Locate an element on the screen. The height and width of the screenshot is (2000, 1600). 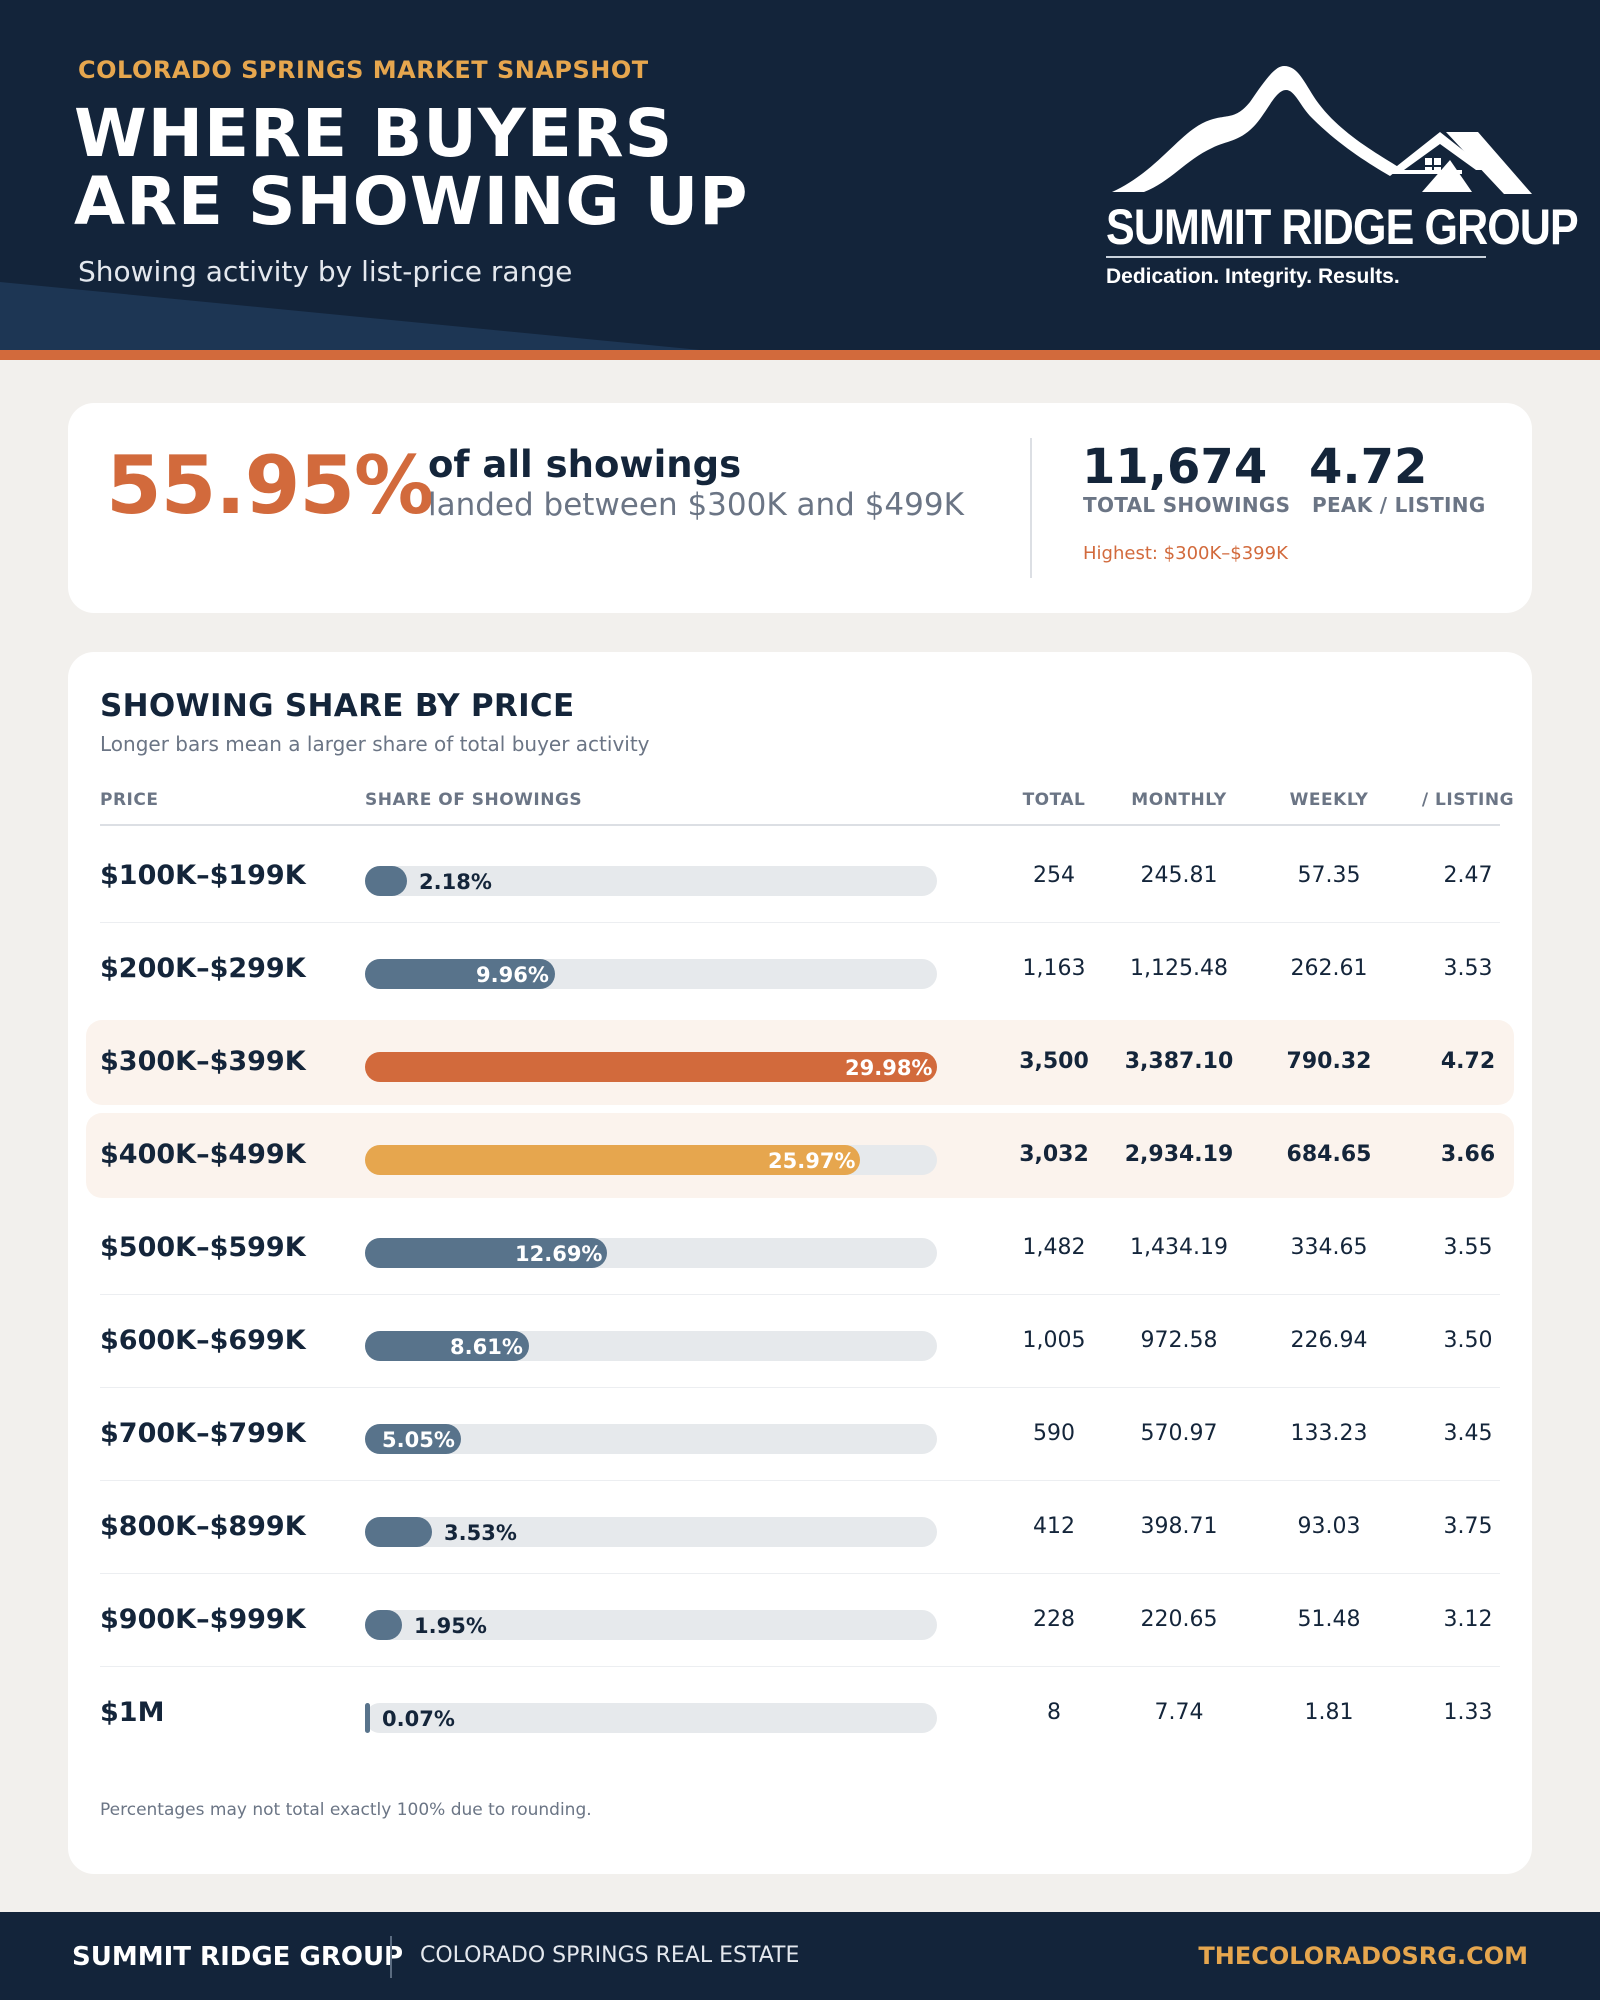
cell-total: 1,163 is located at coordinates (1054, 968).